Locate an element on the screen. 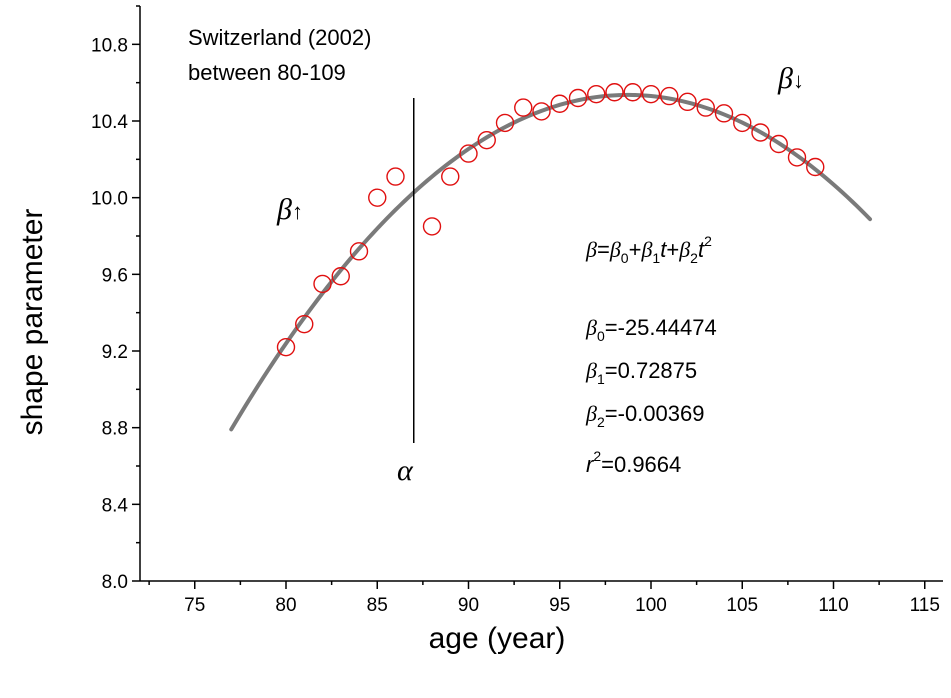 This screenshot has height=698, width=951. x-tick-label: 85 is located at coordinates (377, 605).